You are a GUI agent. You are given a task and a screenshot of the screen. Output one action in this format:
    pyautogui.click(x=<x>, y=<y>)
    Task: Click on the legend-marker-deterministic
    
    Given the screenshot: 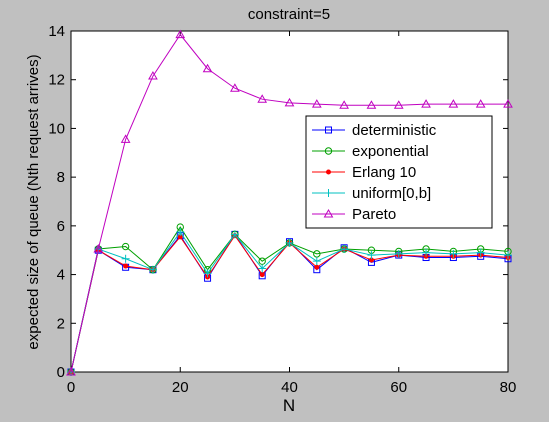 What is the action you would take?
    pyautogui.click(x=328, y=130)
    